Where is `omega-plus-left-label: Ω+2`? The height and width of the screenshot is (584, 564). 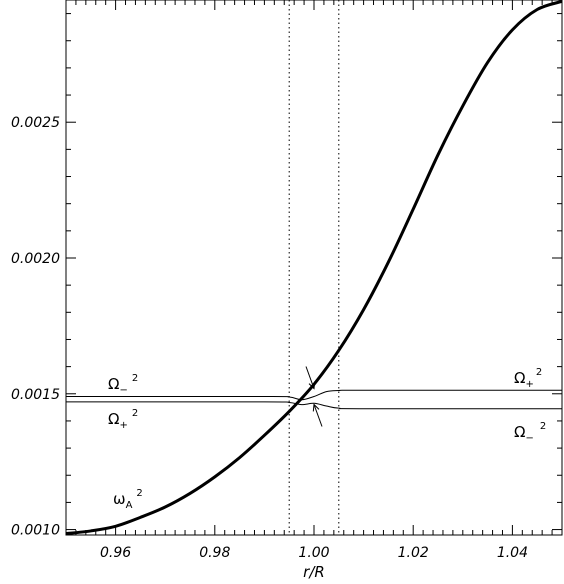
omega-plus-left-label: Ω+2 is located at coordinates (123, 419).